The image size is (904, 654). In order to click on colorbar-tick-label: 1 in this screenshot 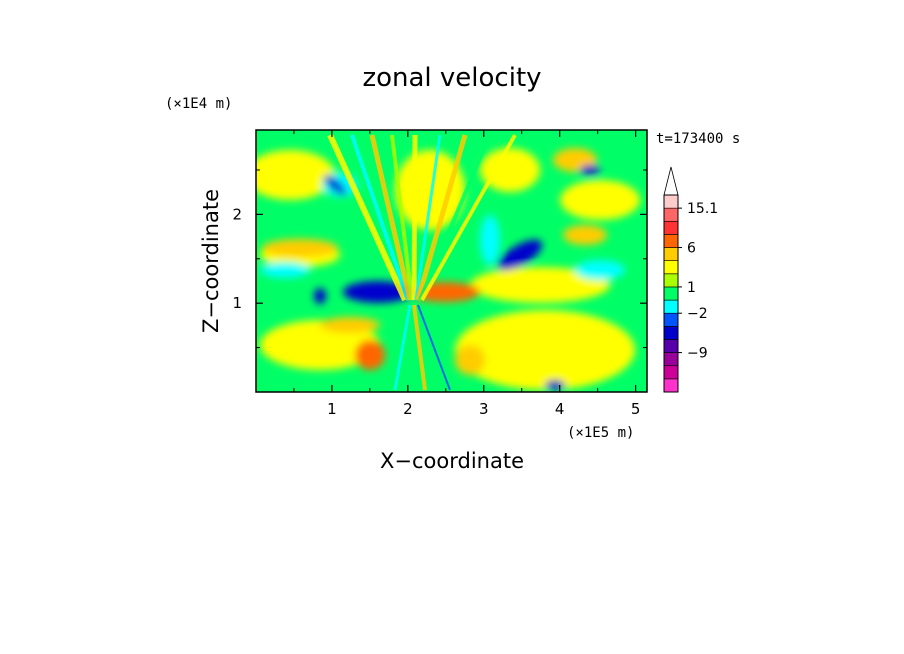, I will do `click(691, 288)`.